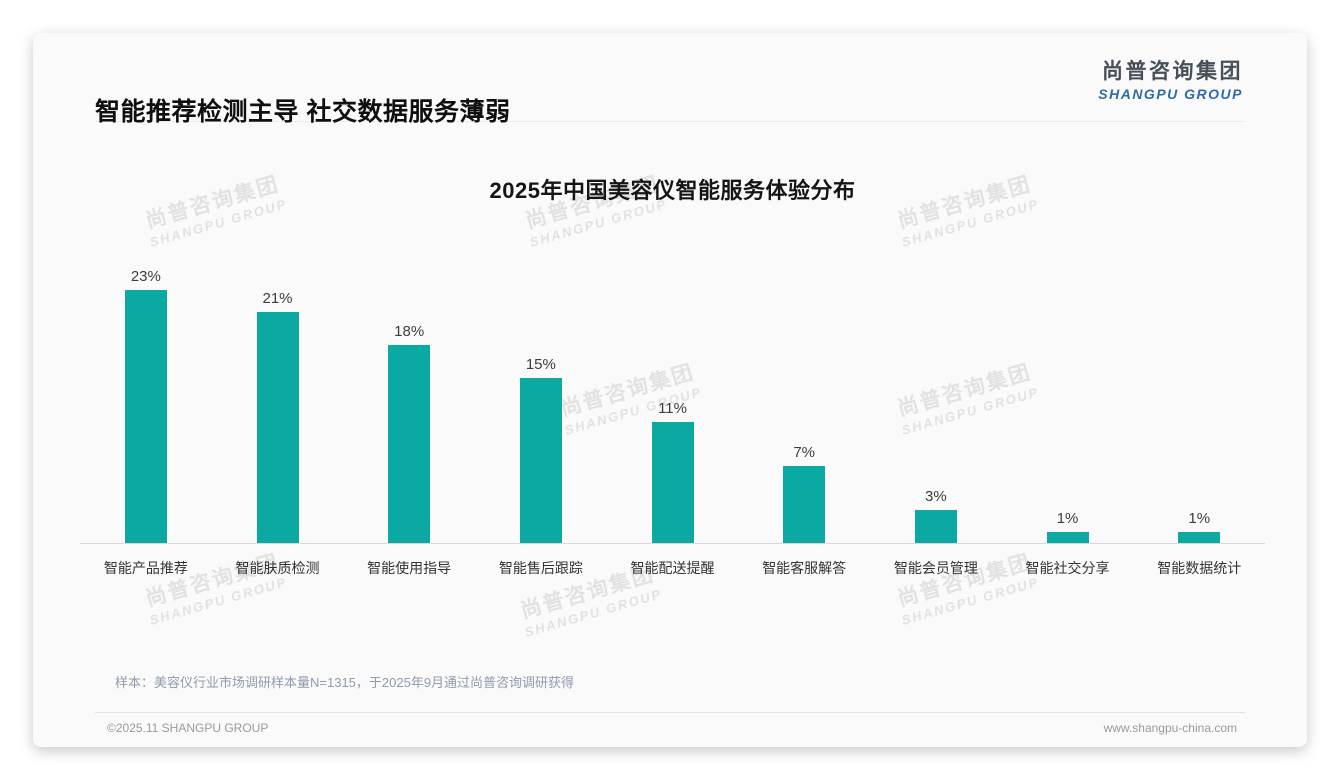 The image size is (1340, 780). Describe the element at coordinates (345, 682) in the screenshot. I see `sample-note: 样本：美容仪行业市场调研样本量N=1315，于2025年9月通过尚普咨询调研获得` at that location.